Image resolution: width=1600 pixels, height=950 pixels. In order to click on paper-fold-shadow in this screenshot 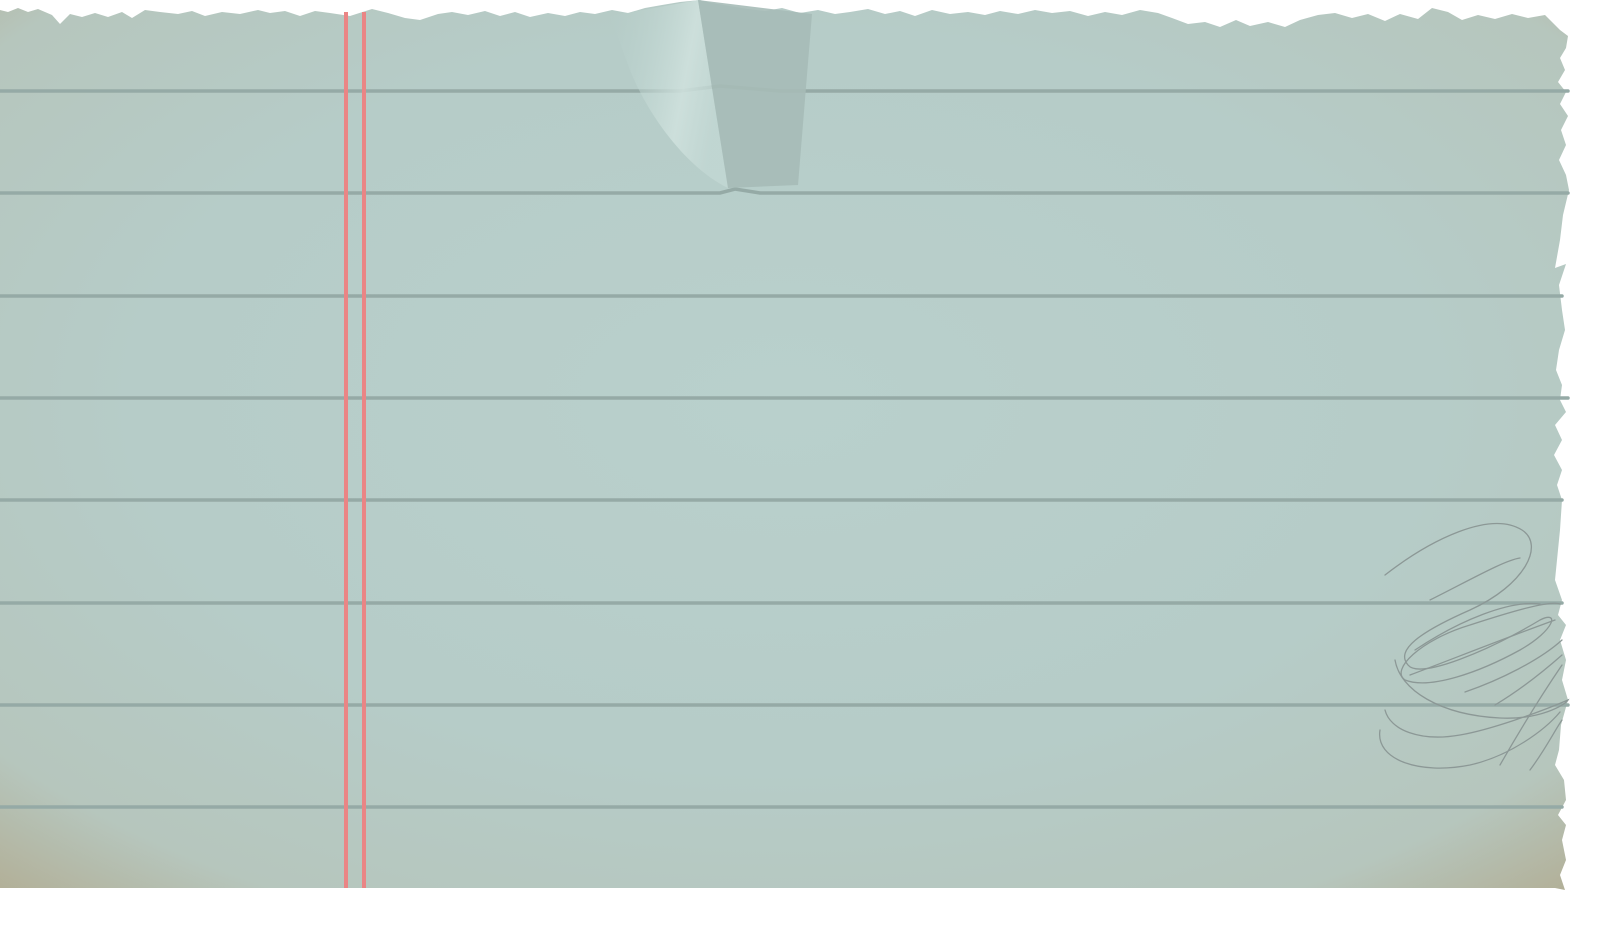, I will do `click(755, 94)`.